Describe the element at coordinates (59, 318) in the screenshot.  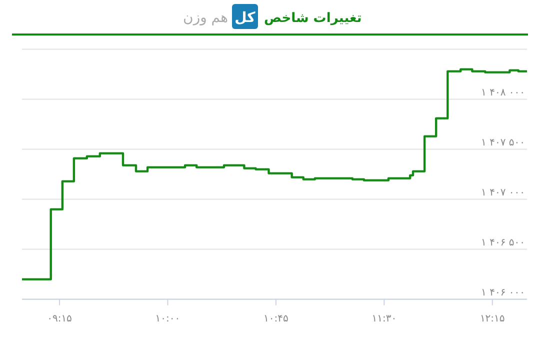
I see `x-tick-label: ۰۹:۱۵` at that location.